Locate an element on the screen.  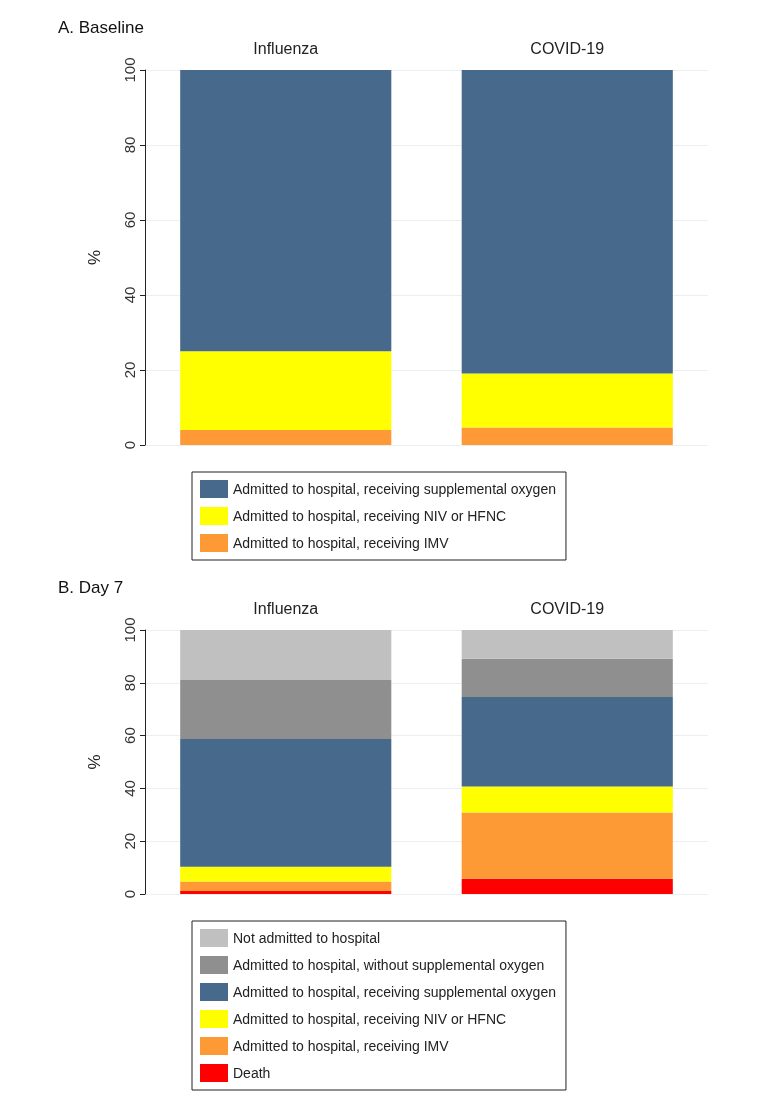
chart-title: B. Day 7 is located at coordinates (91, 587).